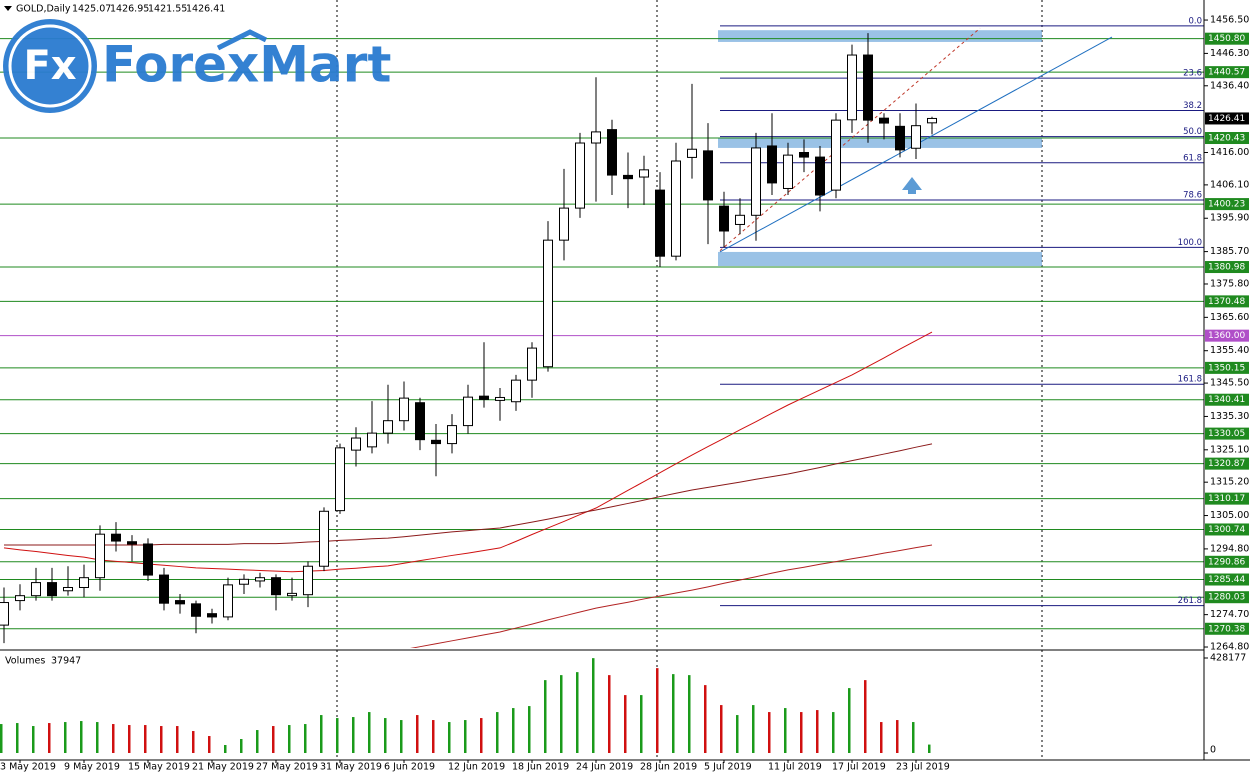 This screenshot has height=779, width=1250. What do you see at coordinates (880, 258) in the screenshot?
I see `zone` at bounding box center [880, 258].